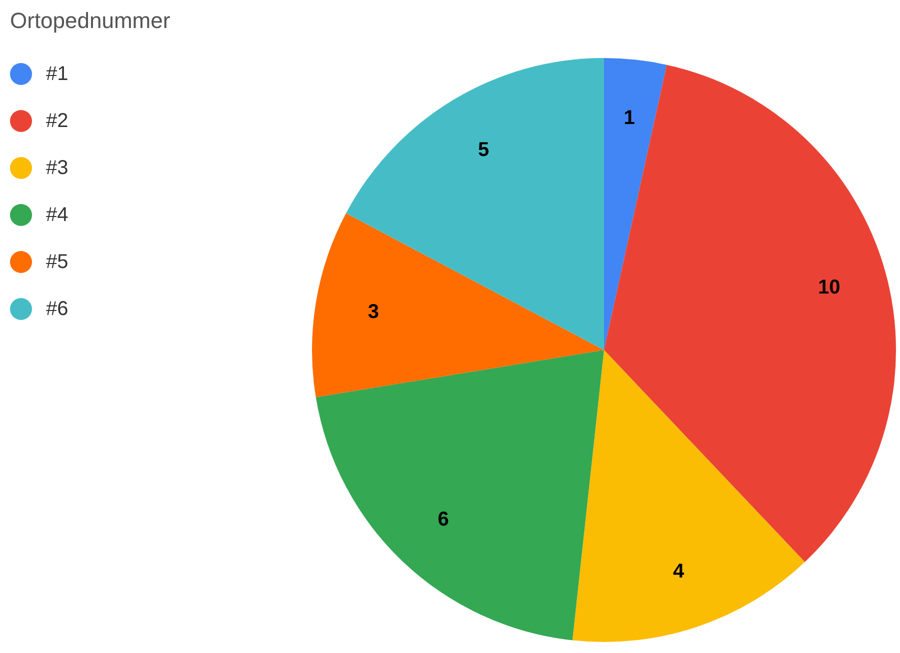  Describe the element at coordinates (57, 309) in the screenshot. I see `legend-label: #6` at that location.